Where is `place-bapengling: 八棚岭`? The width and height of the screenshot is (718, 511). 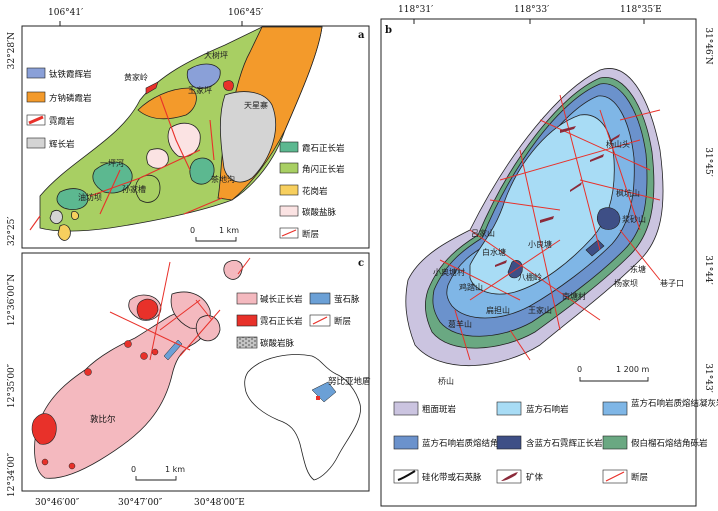 place-bapengling: 八棚岭 is located at coordinates (530, 277).